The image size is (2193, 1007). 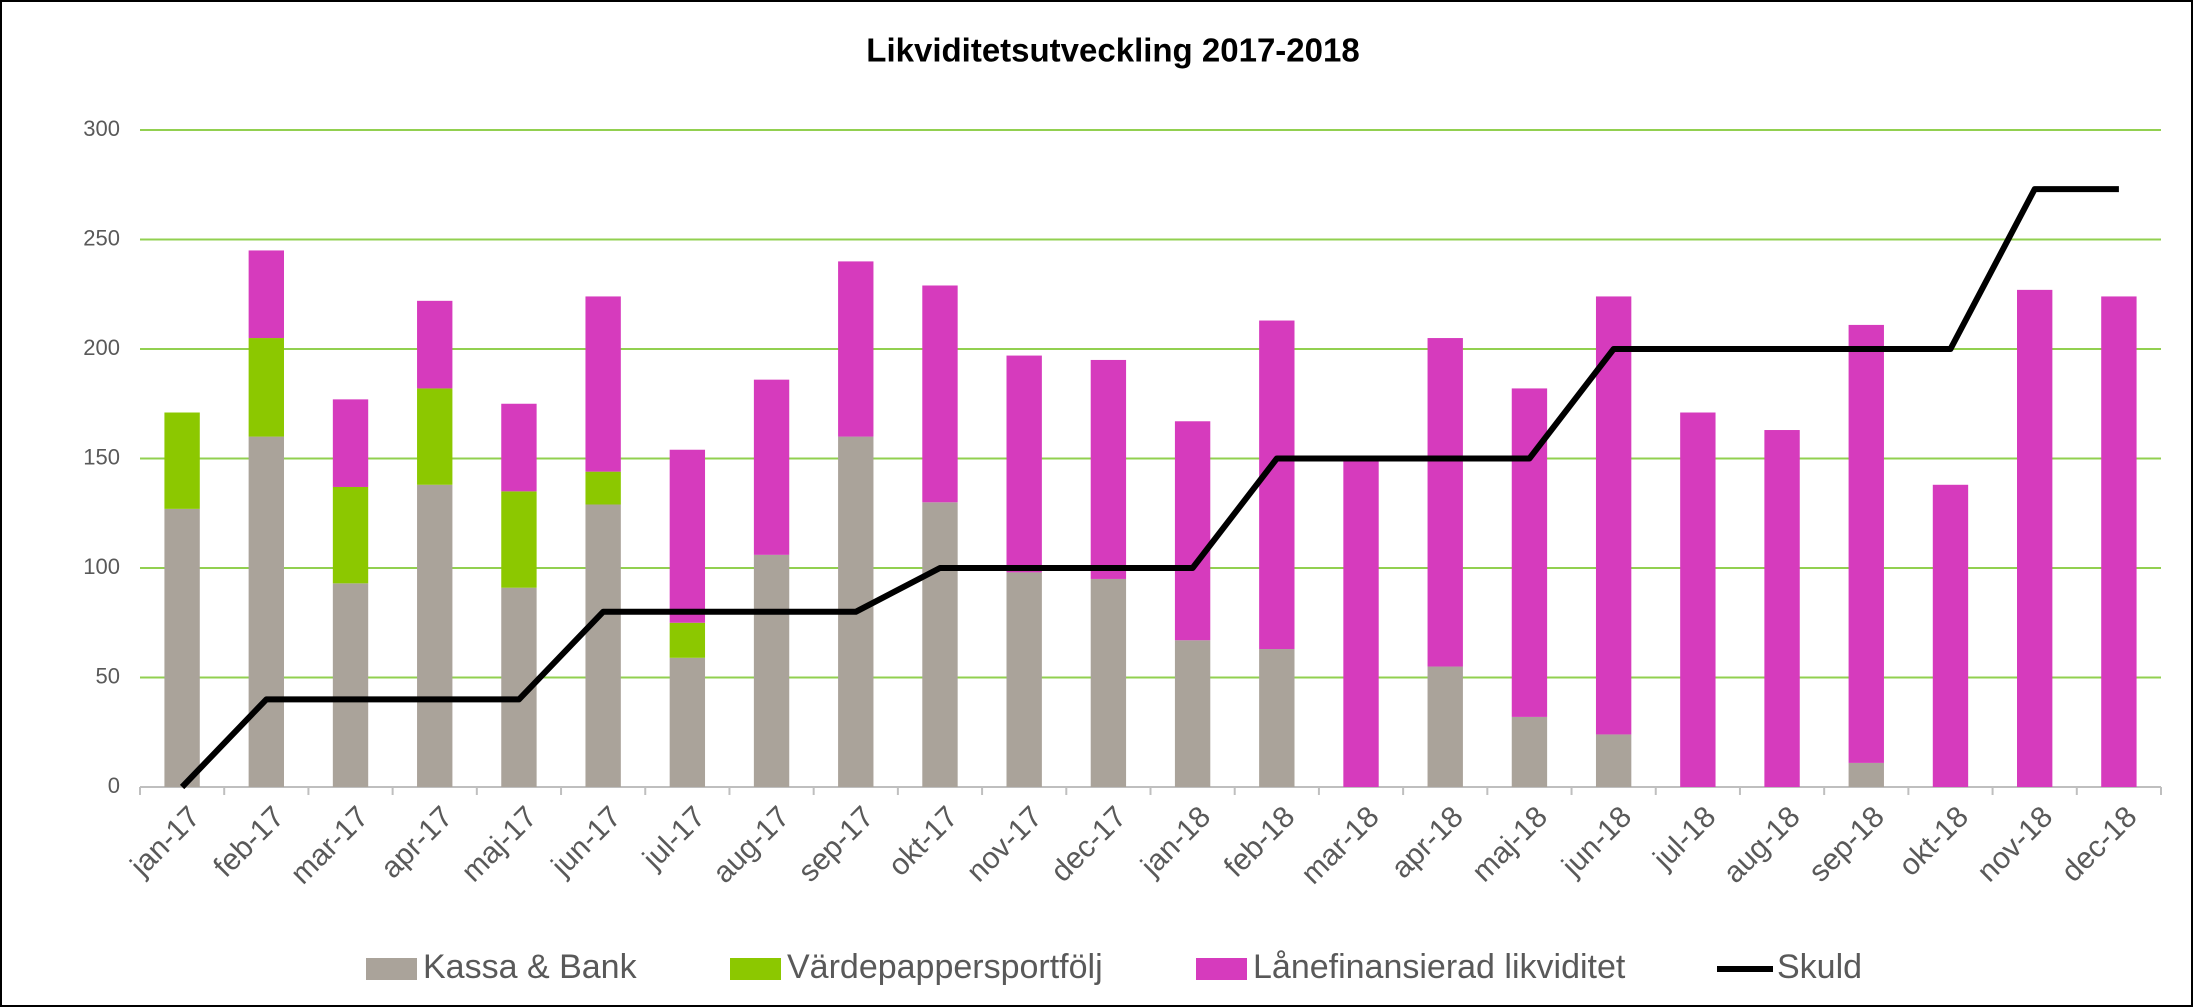 I want to click on y-tick-label: 250, so click(x=101, y=237).